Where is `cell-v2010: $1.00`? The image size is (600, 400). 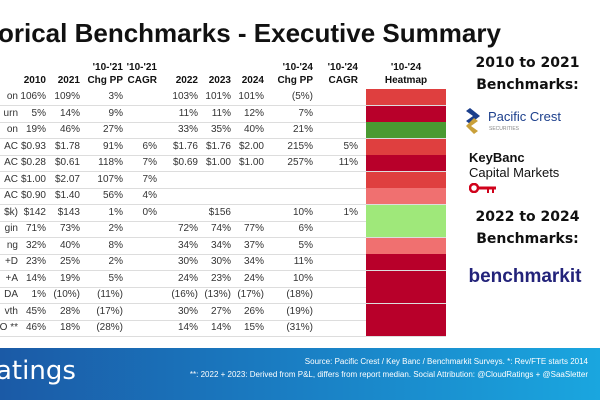 cell-v2010: $1.00 is located at coordinates (33, 179).